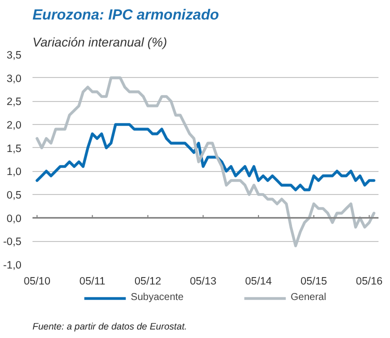 The width and height of the screenshot is (390, 338). I want to click on y-tick-label: 3,0, so click(14, 78).